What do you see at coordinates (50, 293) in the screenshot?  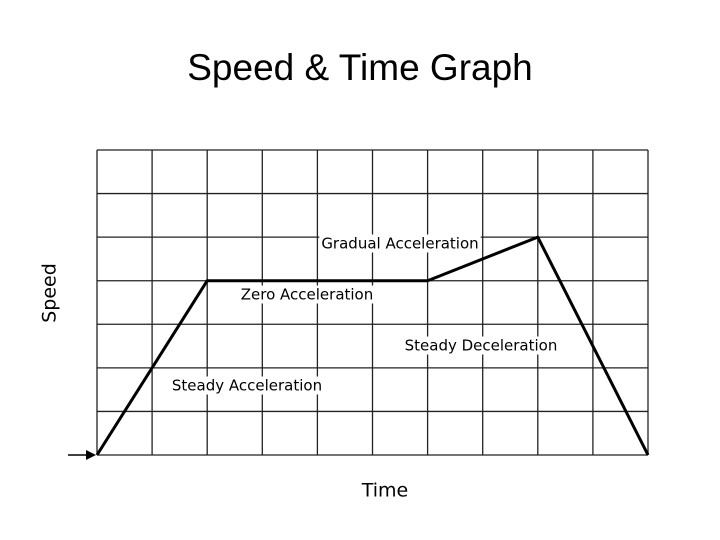 I see `y-axis-label: Speed` at bounding box center [50, 293].